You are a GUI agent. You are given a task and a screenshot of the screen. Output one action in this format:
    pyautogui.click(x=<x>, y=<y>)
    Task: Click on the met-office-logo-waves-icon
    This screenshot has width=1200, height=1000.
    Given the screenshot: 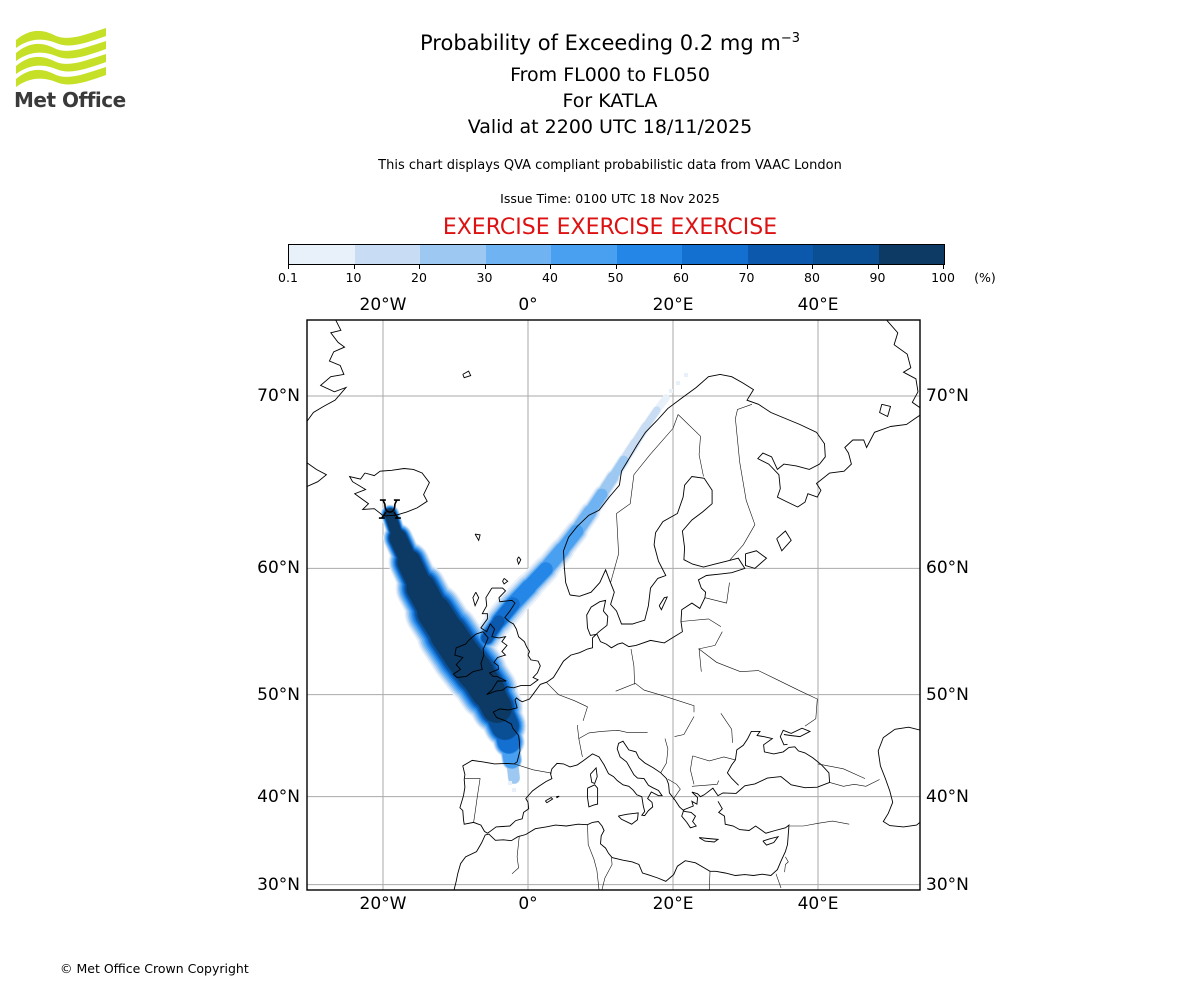 What is the action you would take?
    pyautogui.click(x=61, y=57)
    